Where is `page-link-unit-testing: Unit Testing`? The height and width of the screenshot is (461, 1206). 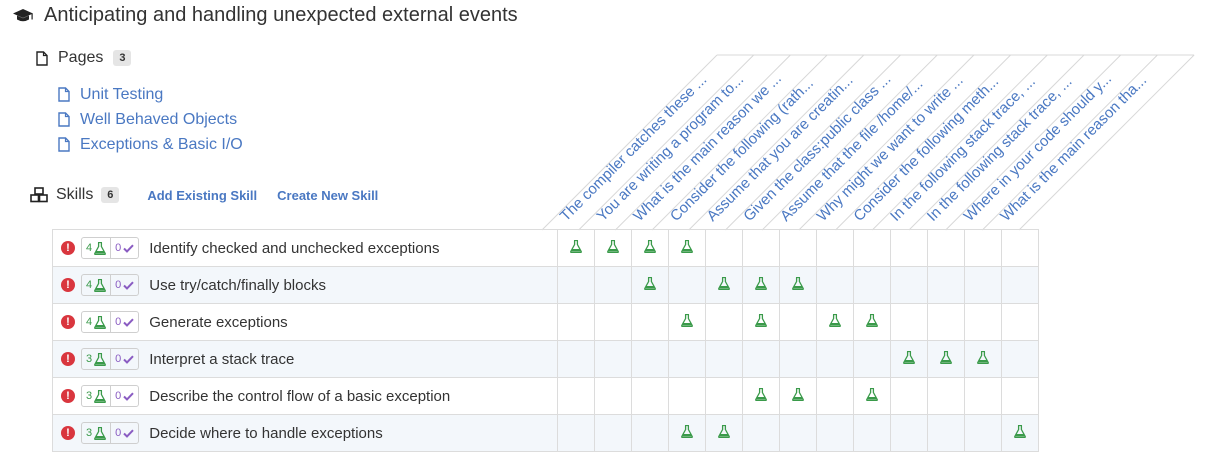 page-link-unit-testing: Unit Testing is located at coordinates (150, 94).